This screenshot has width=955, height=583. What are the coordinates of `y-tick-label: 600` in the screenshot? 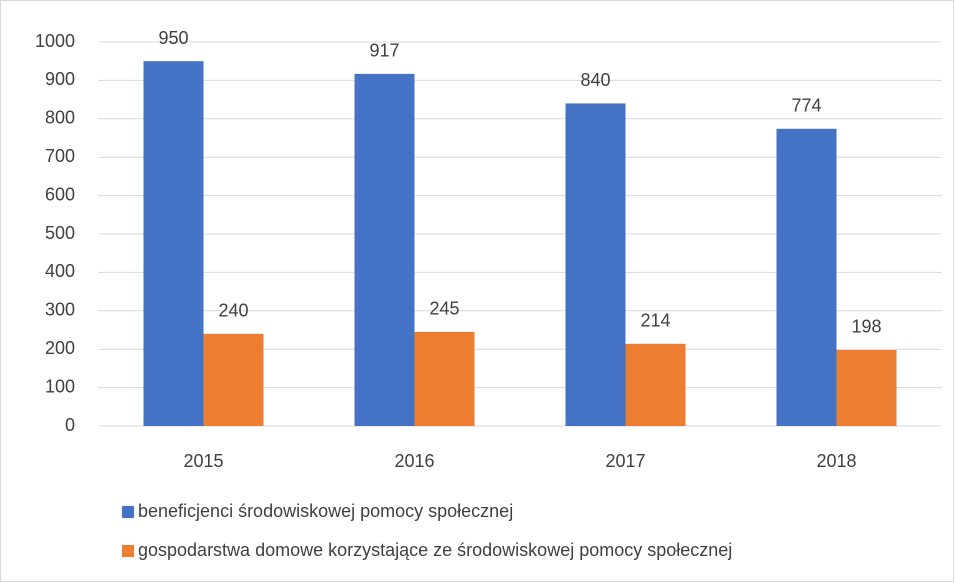 It's located at (60, 194).